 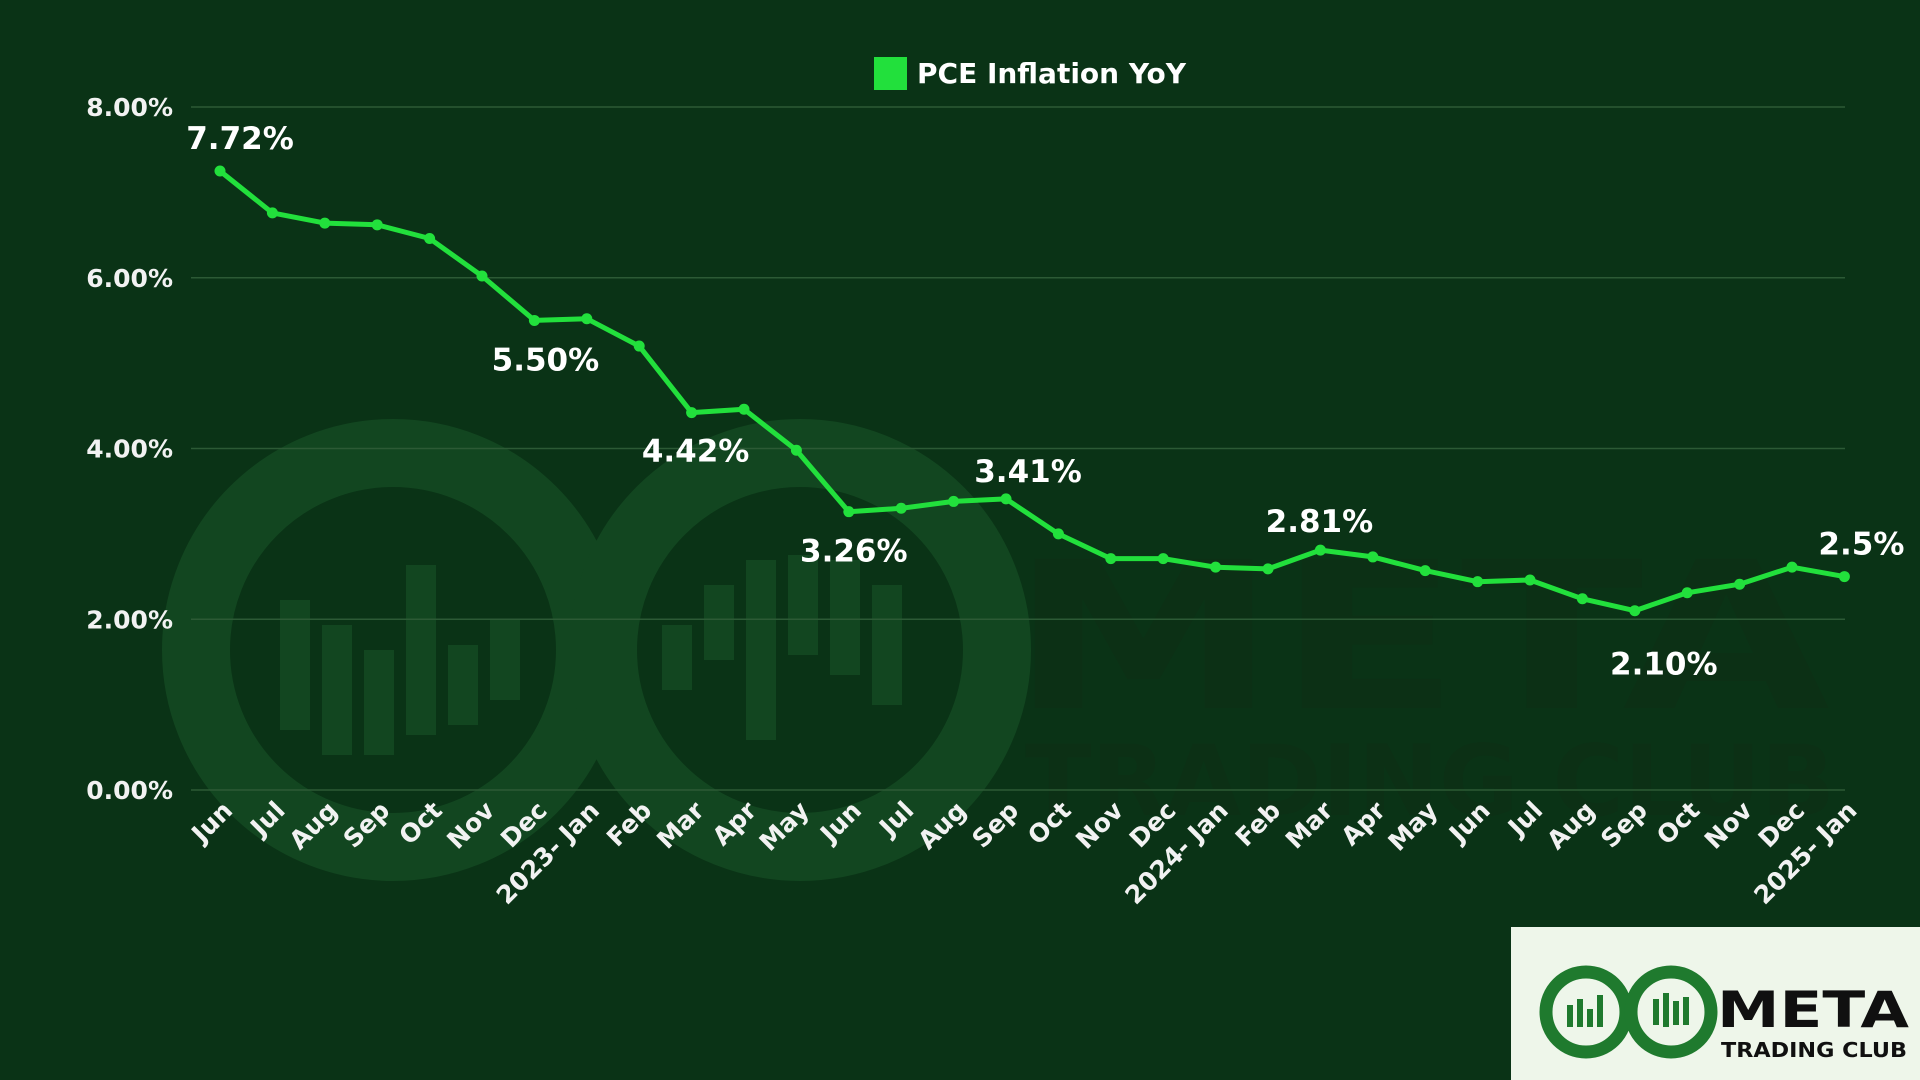 What do you see at coordinates (1420, 638) in the screenshot?
I see `watermark-name: META` at bounding box center [1420, 638].